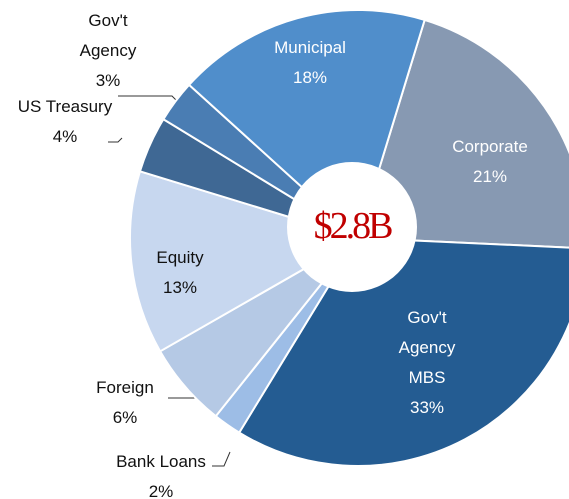 The width and height of the screenshot is (569, 499). Describe the element at coordinates (125, 387) in the screenshot. I see `category: Foreign` at that location.